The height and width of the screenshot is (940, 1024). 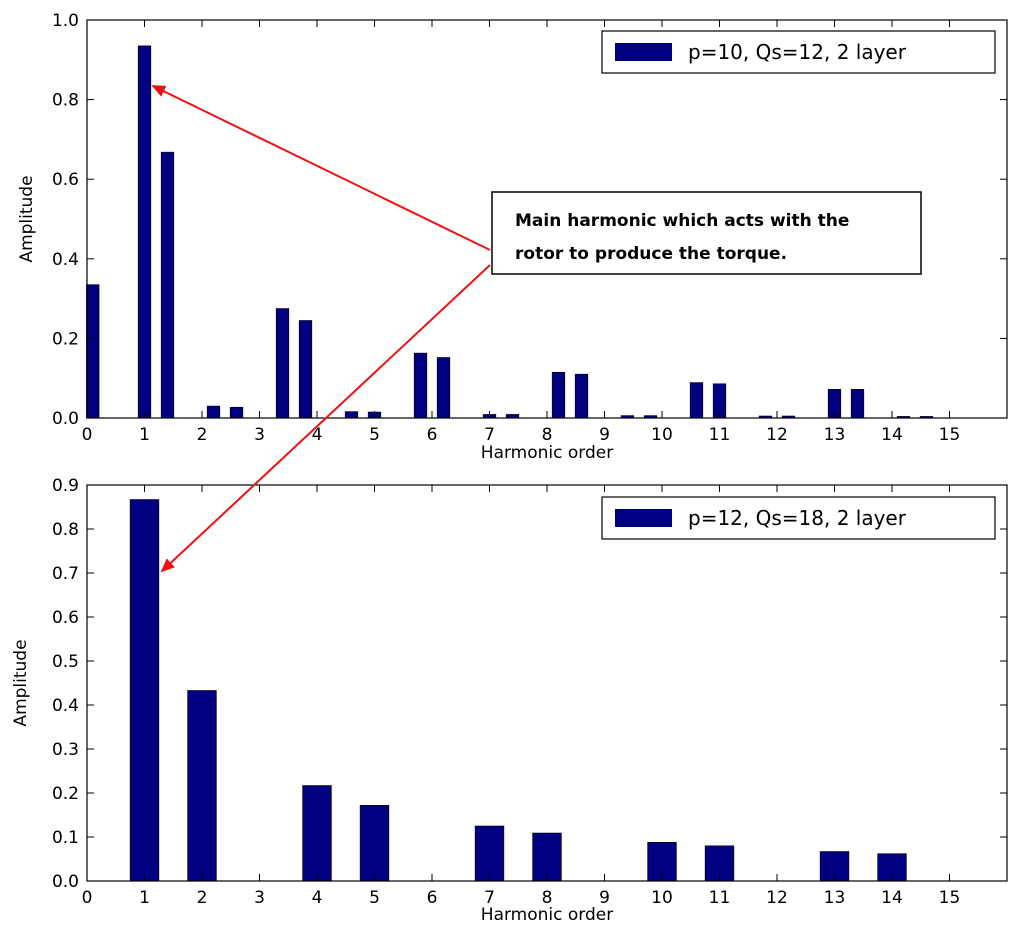 What do you see at coordinates (835, 435) in the screenshot?
I see `top-x-tick-label: 13` at bounding box center [835, 435].